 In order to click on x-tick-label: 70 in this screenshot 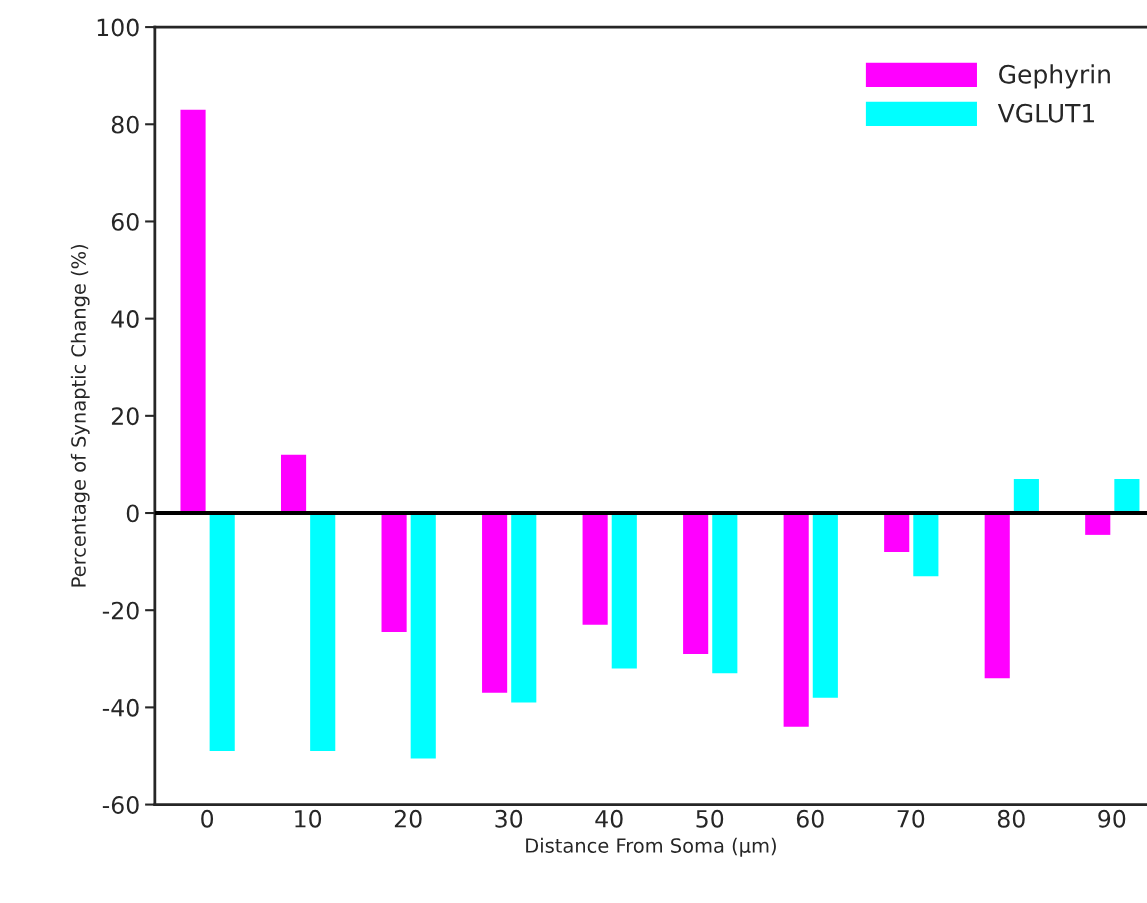, I will do `click(911, 818)`.